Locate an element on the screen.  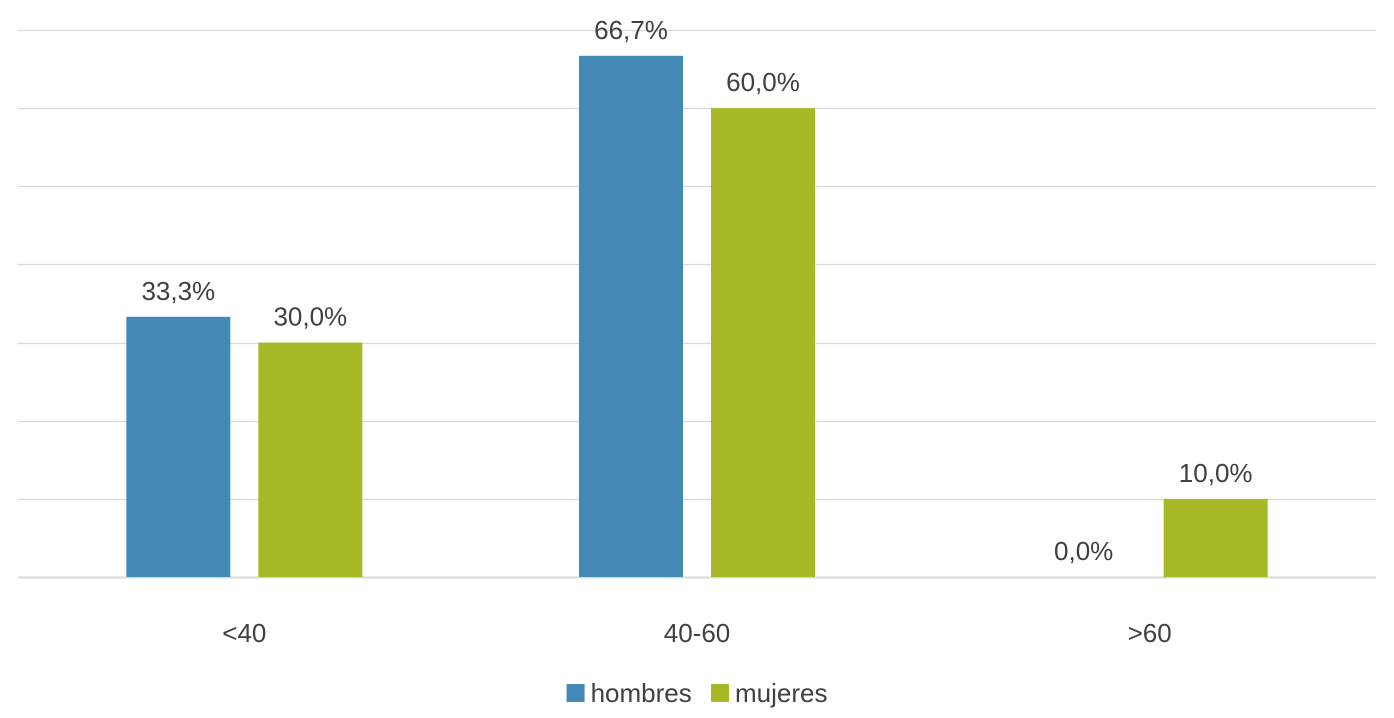
x-tick-label: <40 is located at coordinates (244, 633).